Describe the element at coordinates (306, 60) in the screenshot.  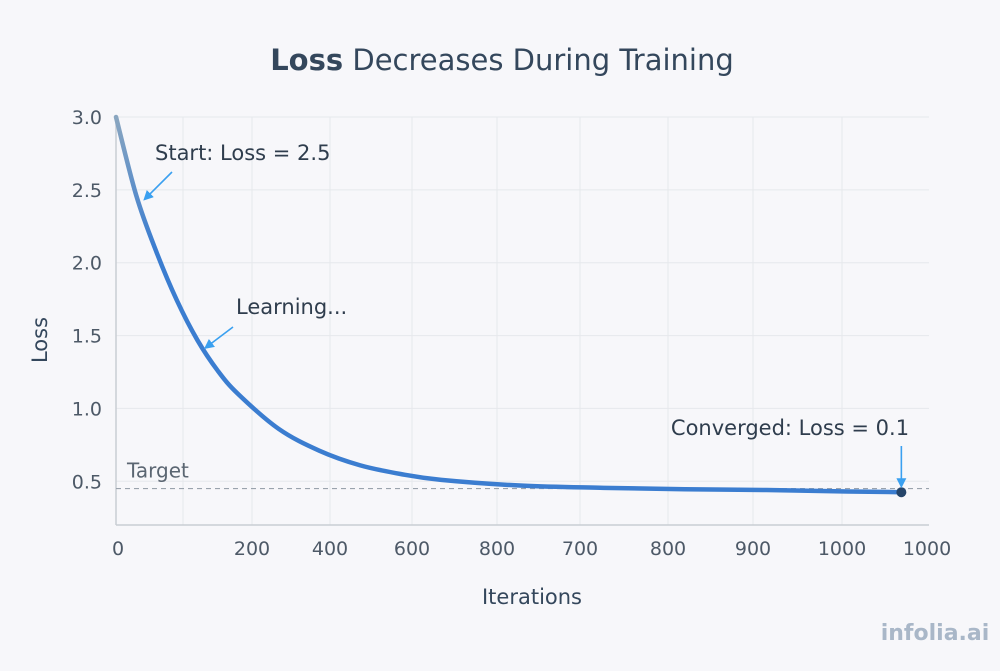
I see `chart-title-bold: Loss` at that location.